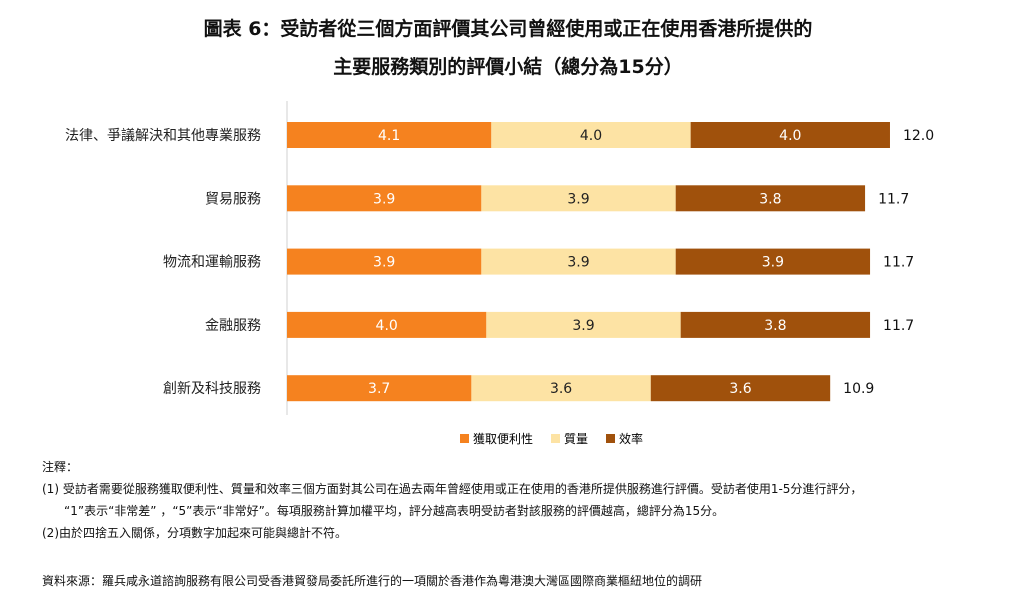  I want to click on legend-item-quality: 質量, so click(569, 438).